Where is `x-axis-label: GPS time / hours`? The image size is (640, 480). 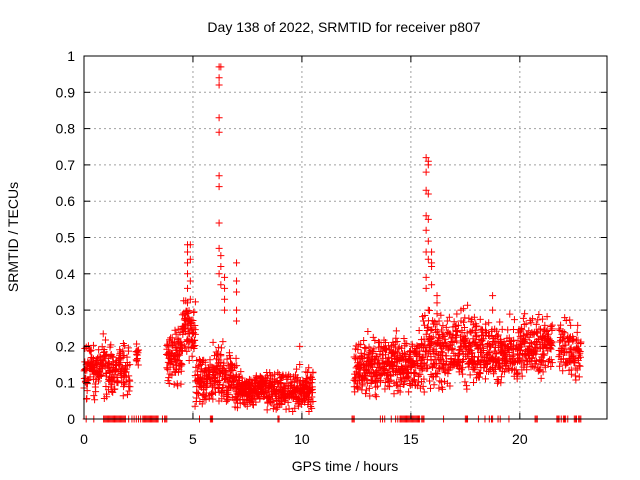
x-axis-label: GPS time / hours is located at coordinates (345, 466).